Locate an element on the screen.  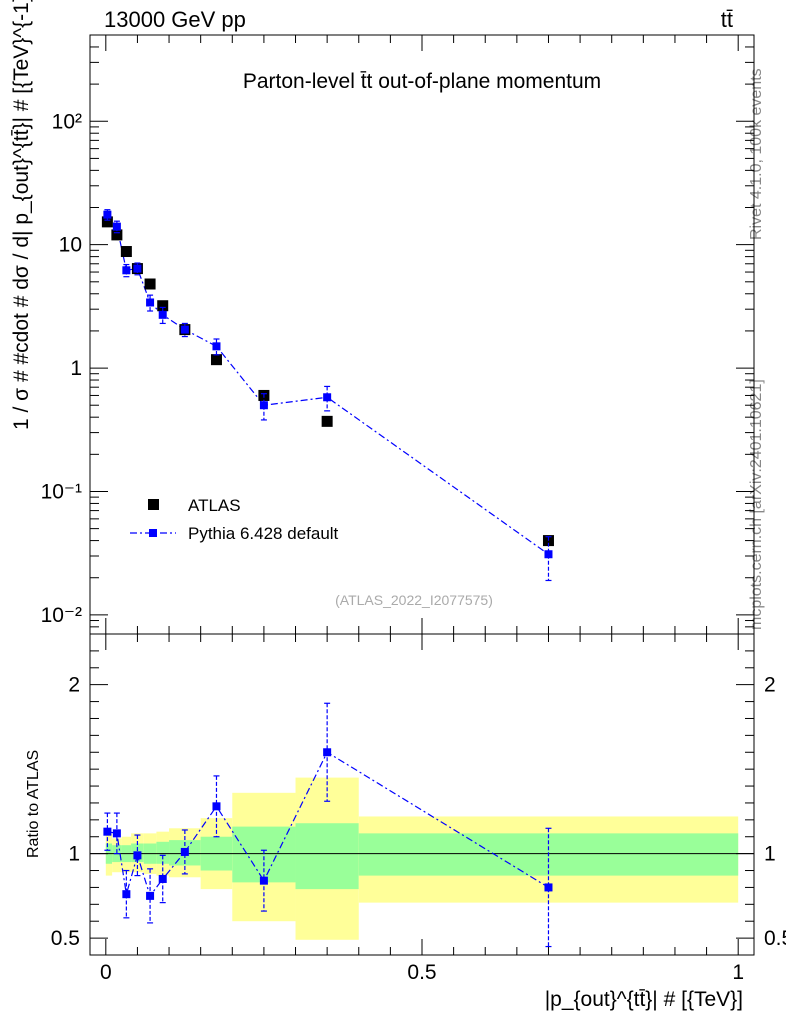
x-tick-label: 1 is located at coordinates (738, 972).